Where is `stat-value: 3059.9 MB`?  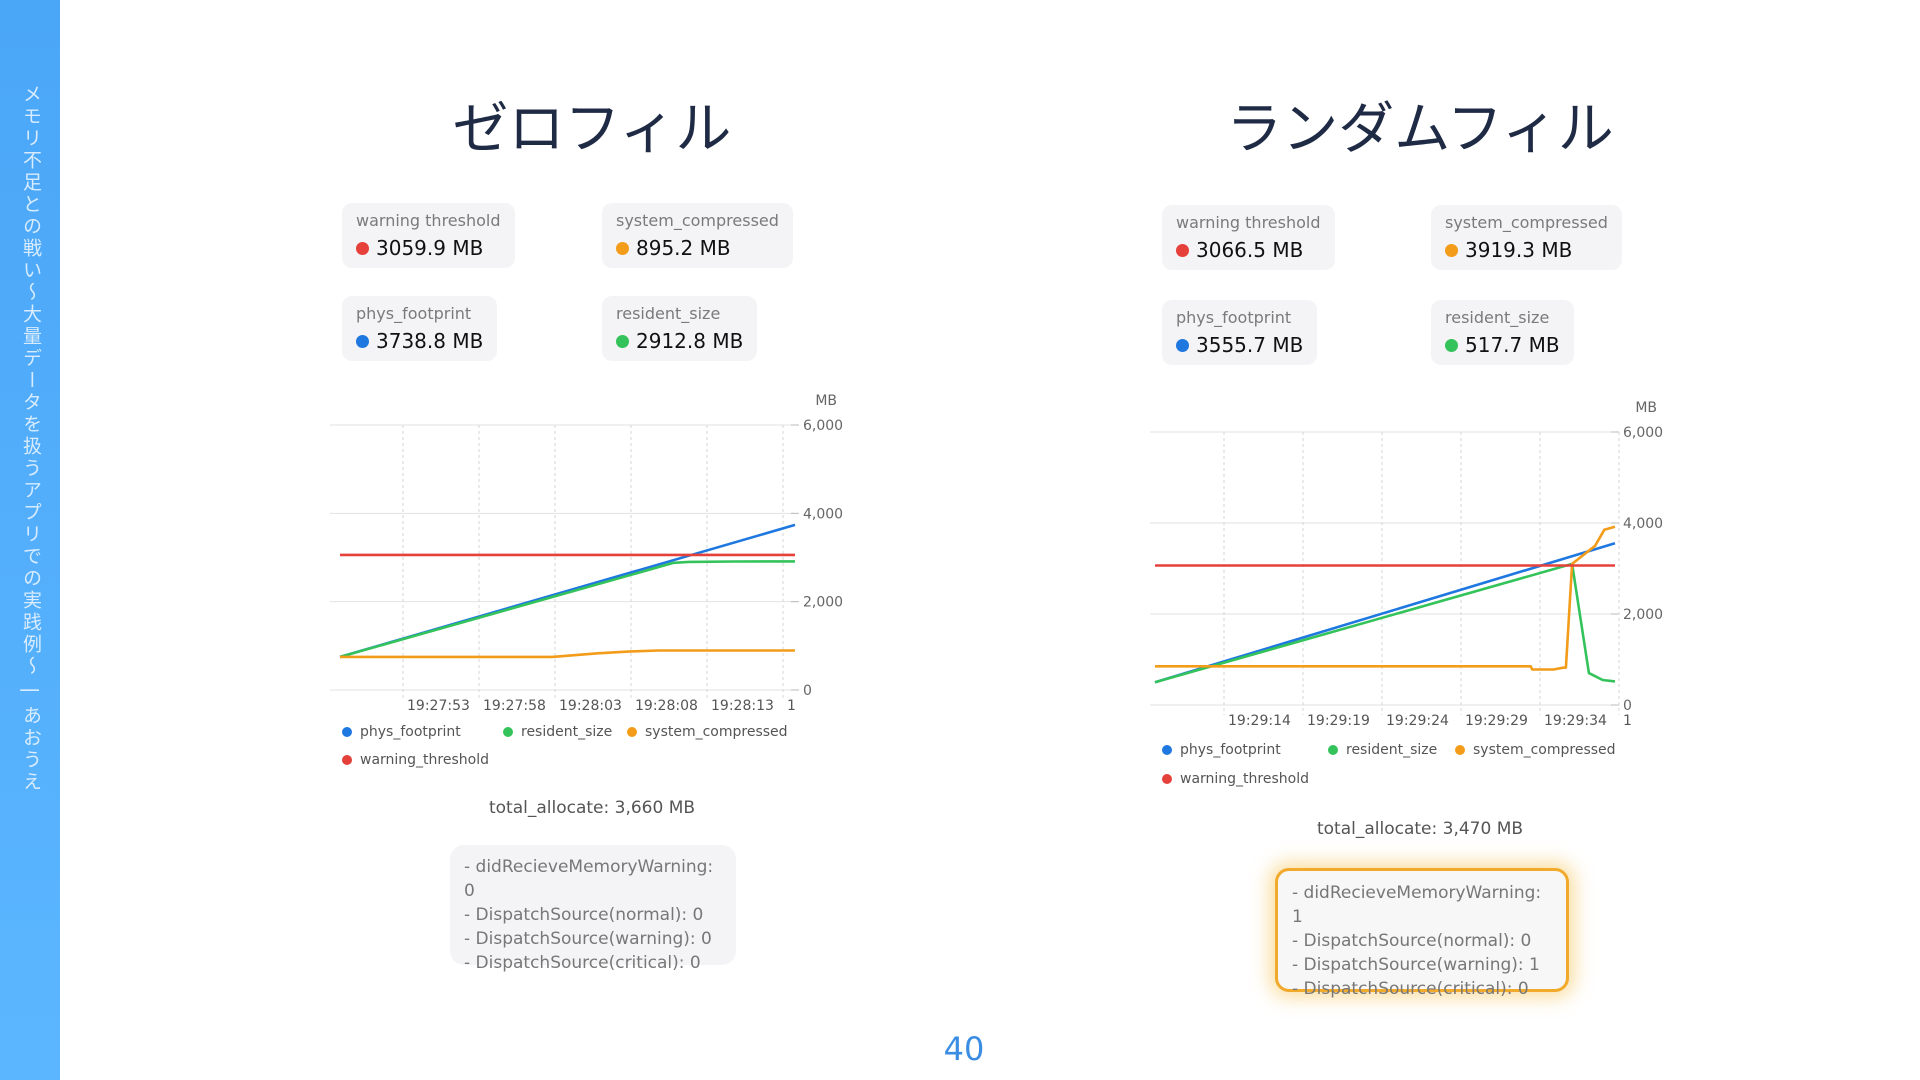 stat-value: 3059.9 MB is located at coordinates (428, 248).